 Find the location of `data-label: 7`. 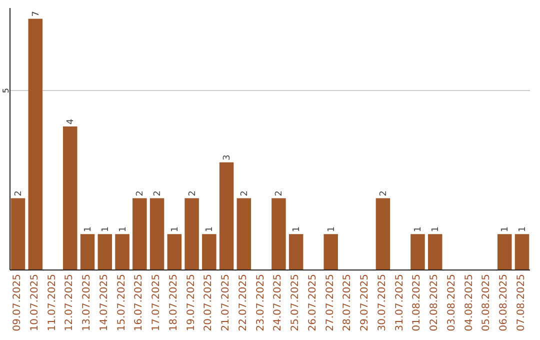

data-label: 7 is located at coordinates (36, 14).